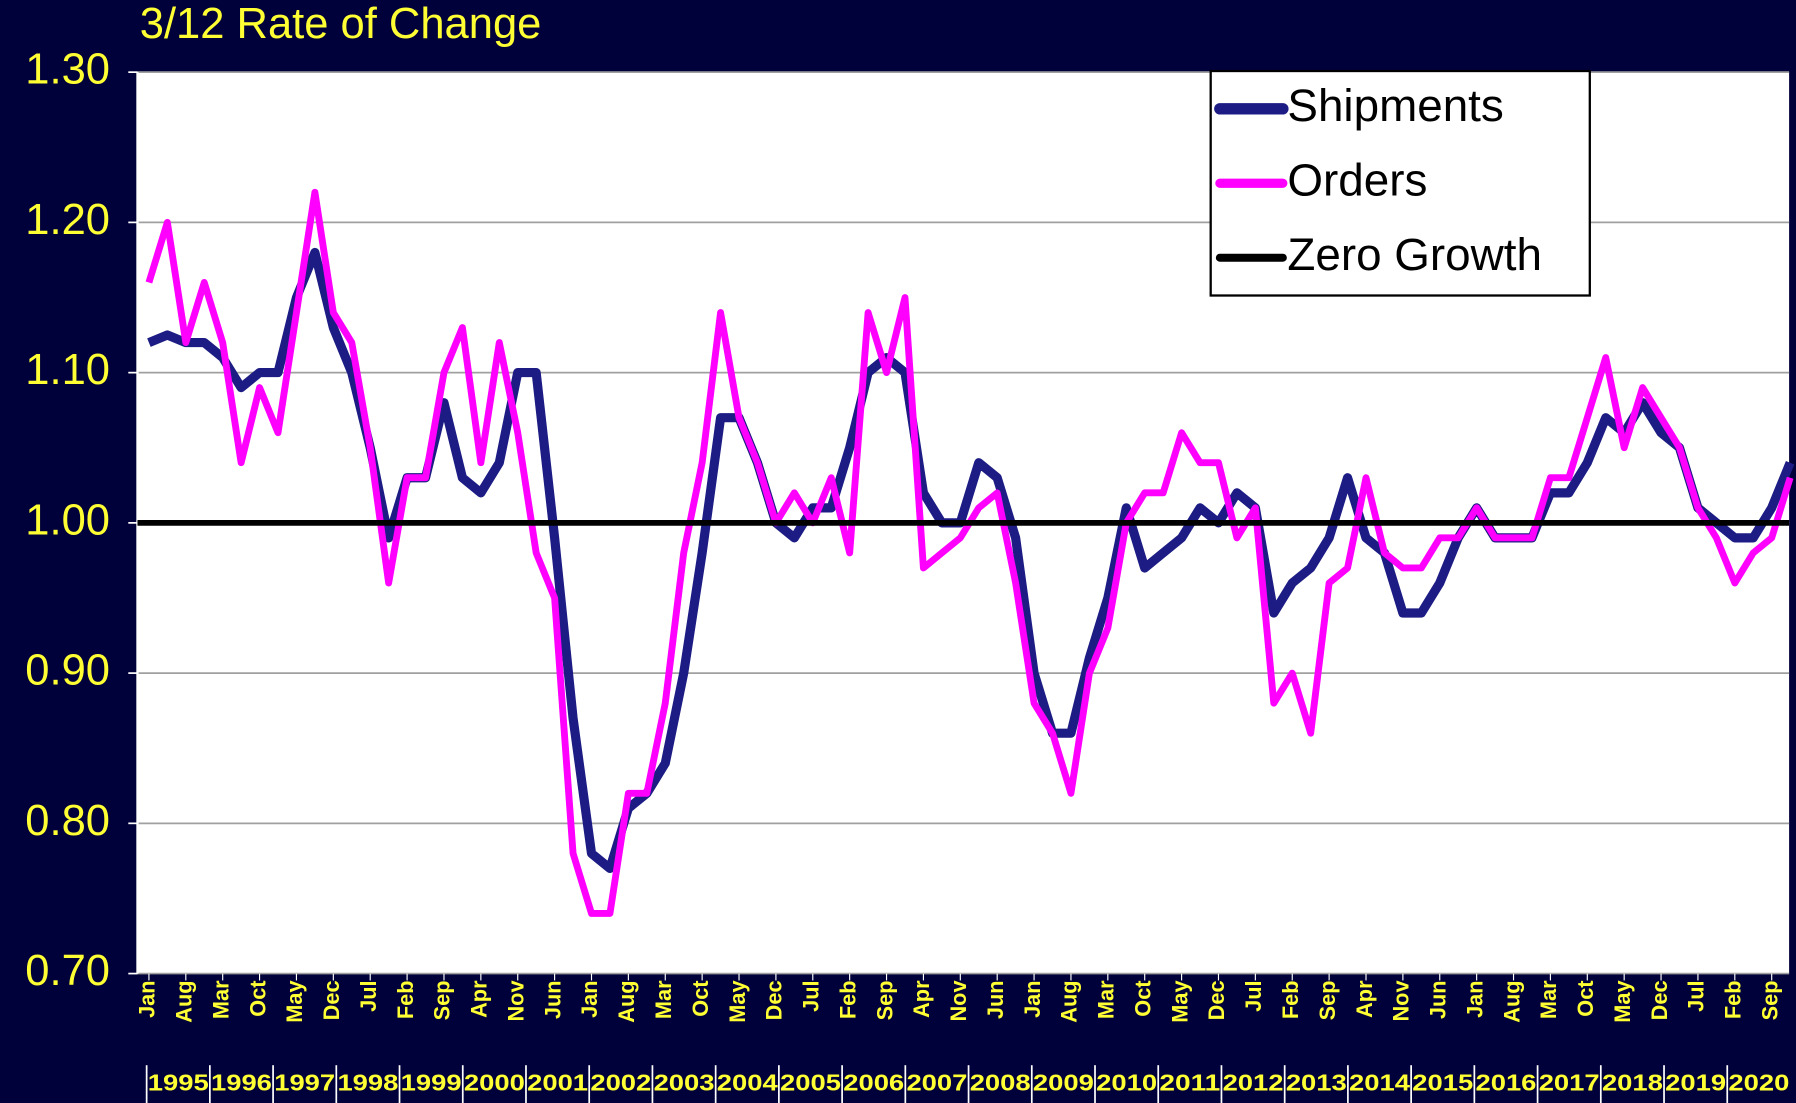  What do you see at coordinates (810, 1083) in the screenshot?
I see `year-label: 2005` at bounding box center [810, 1083].